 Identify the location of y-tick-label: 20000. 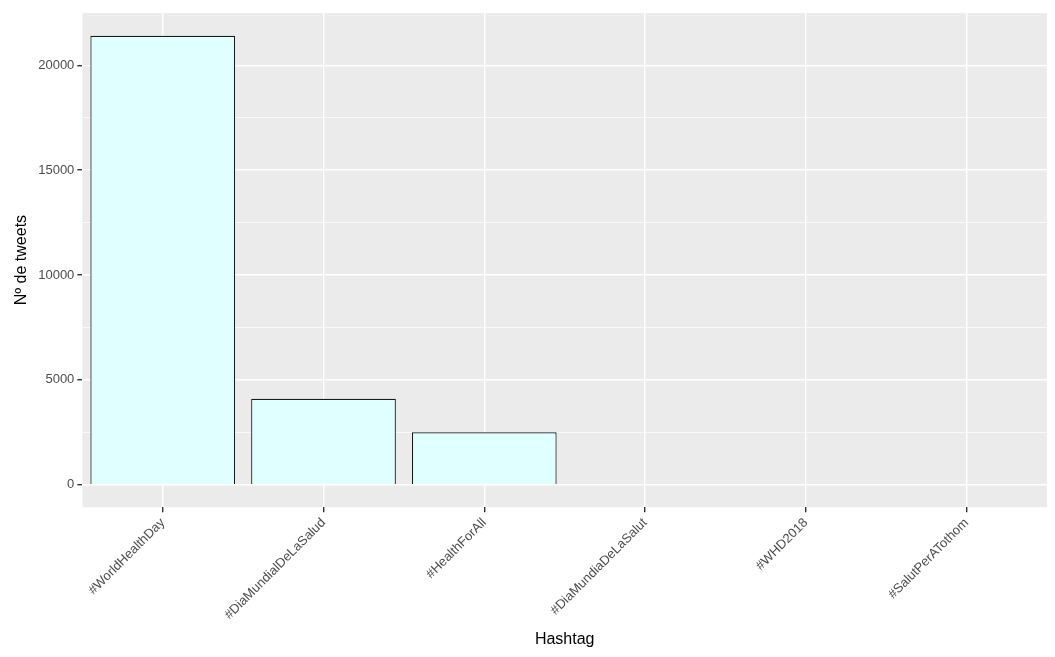
(56, 64).